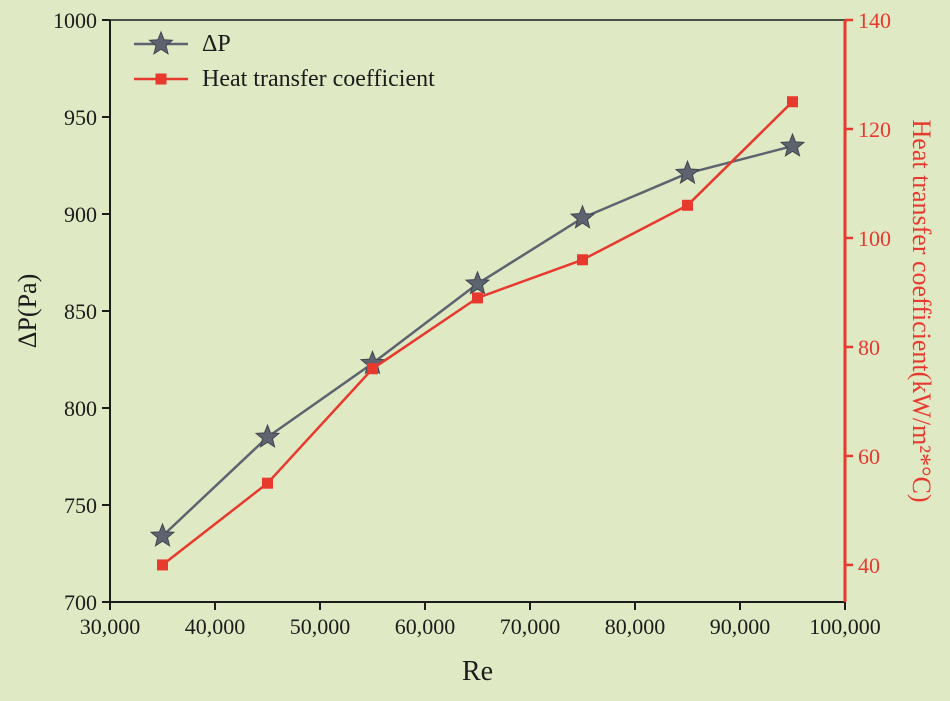  What do you see at coordinates (477, 671) in the screenshot?
I see `x-axis-title: Re` at bounding box center [477, 671].